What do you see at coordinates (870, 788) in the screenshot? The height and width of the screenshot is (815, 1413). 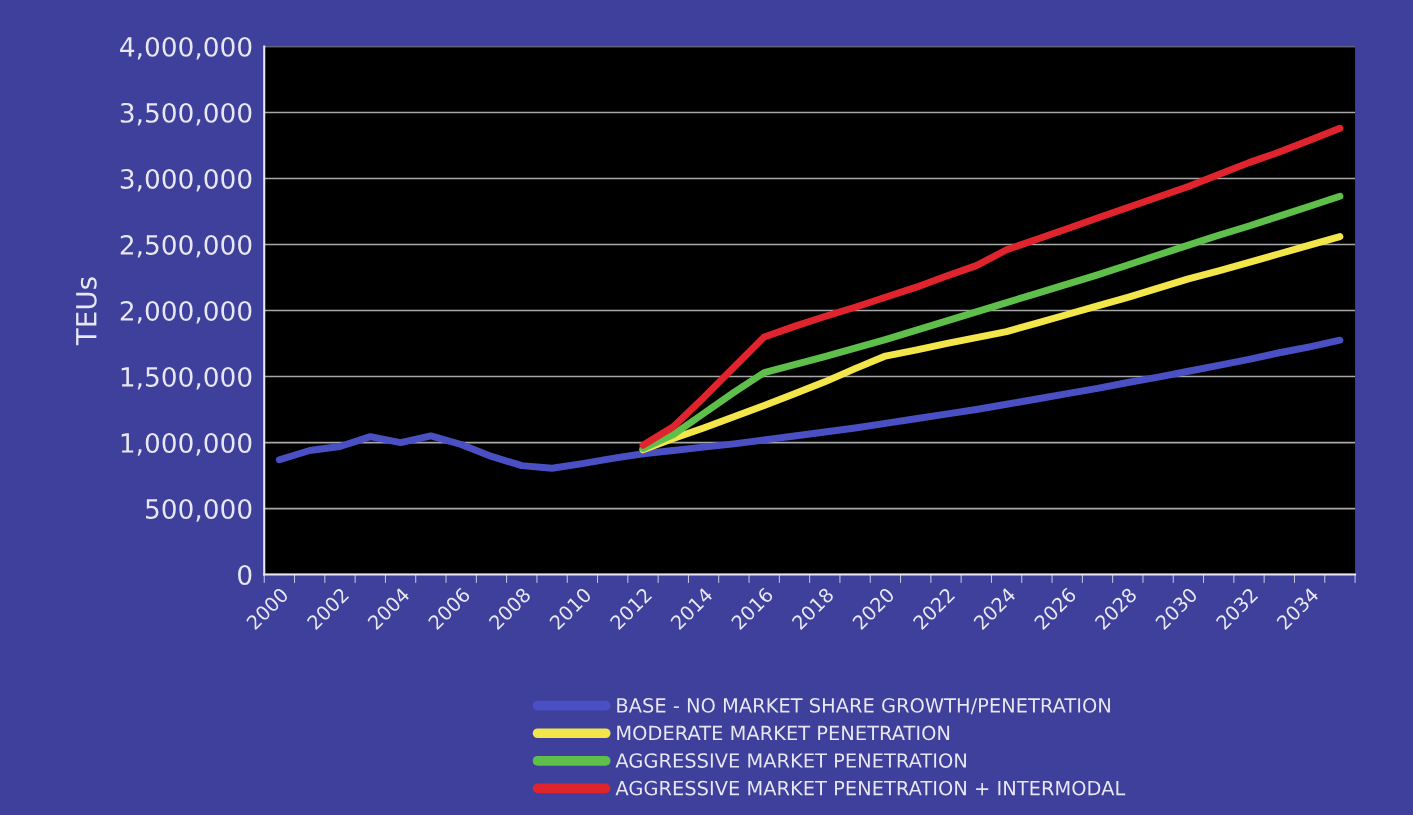 I see `legend-label: AGGRESSIVE MARKET PENETRATION + INTERMODAL` at bounding box center [870, 788].